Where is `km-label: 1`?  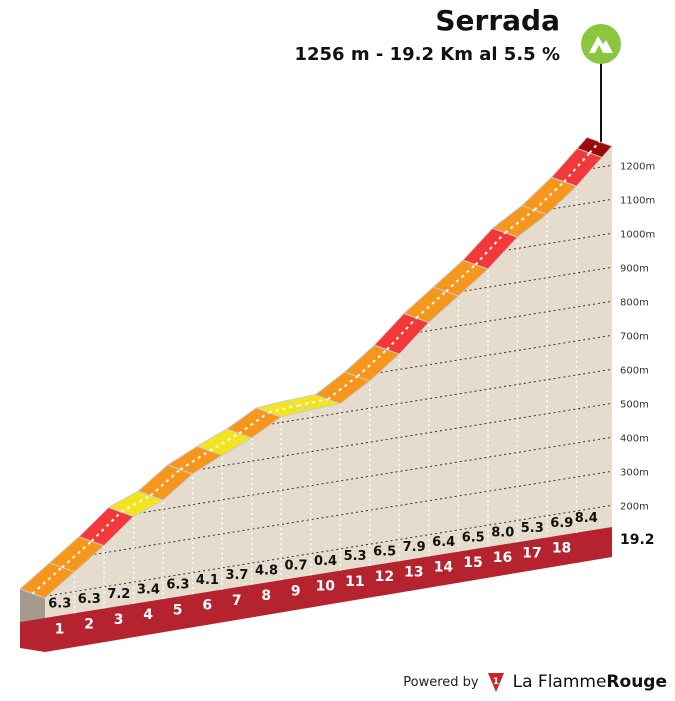 km-label: 1 is located at coordinates (60, 629).